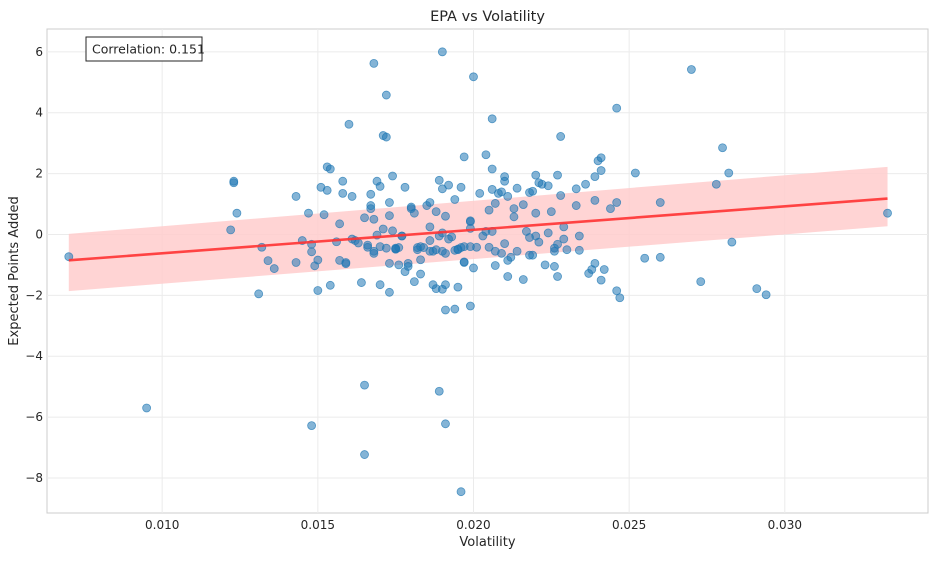  I want to click on y-axis-label: Expected Points Added, so click(14, 270).